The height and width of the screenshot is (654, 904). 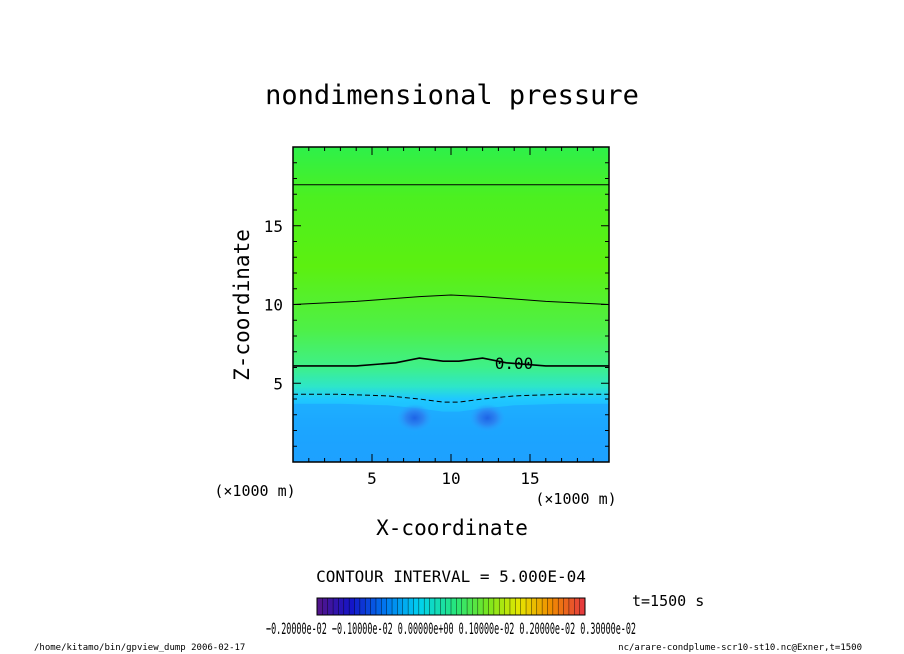 What do you see at coordinates (451, 576) in the screenshot?
I see `contour-interval-label: CONTOUR INTERVAL = 5.000E-04` at bounding box center [451, 576].